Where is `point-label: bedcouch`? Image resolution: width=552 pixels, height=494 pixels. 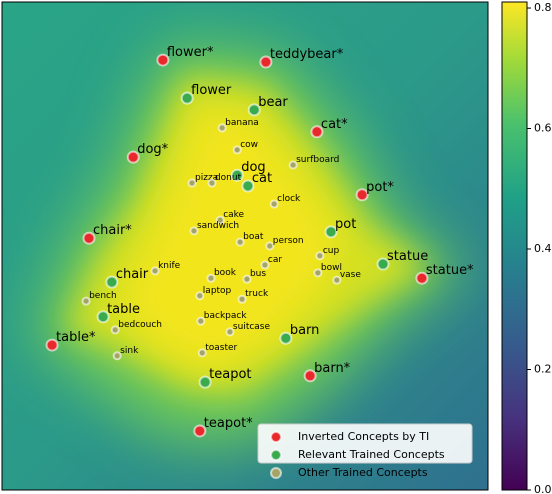
point-label: bedcouch is located at coordinates (140, 325).